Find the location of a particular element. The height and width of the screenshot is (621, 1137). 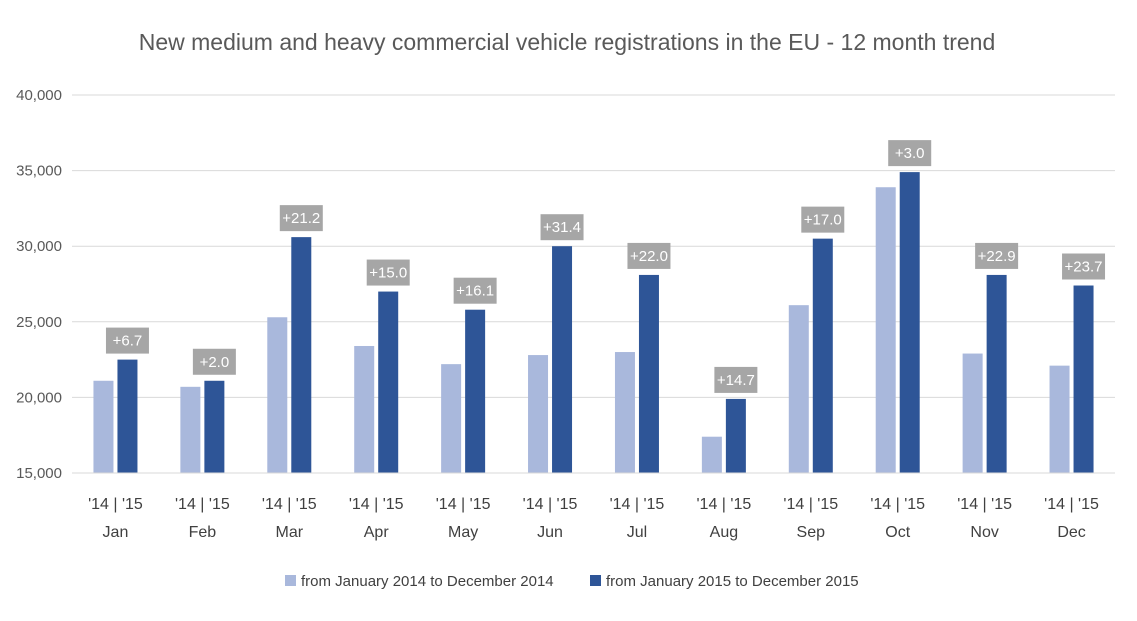

bar-sep-2015 is located at coordinates (822, 355).